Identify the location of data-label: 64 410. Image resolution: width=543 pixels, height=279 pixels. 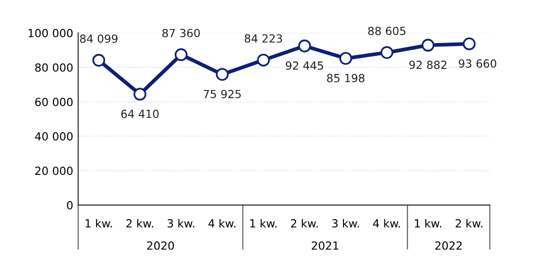
(140, 114).